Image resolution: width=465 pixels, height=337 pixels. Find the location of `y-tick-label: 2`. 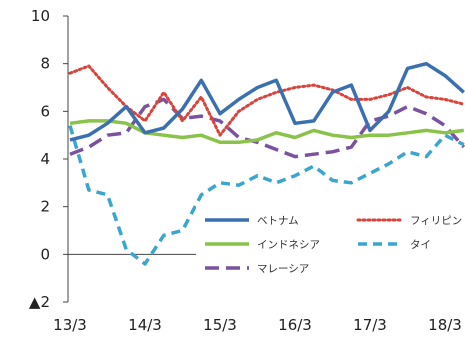

y-tick-label: 2 is located at coordinates (45, 207).